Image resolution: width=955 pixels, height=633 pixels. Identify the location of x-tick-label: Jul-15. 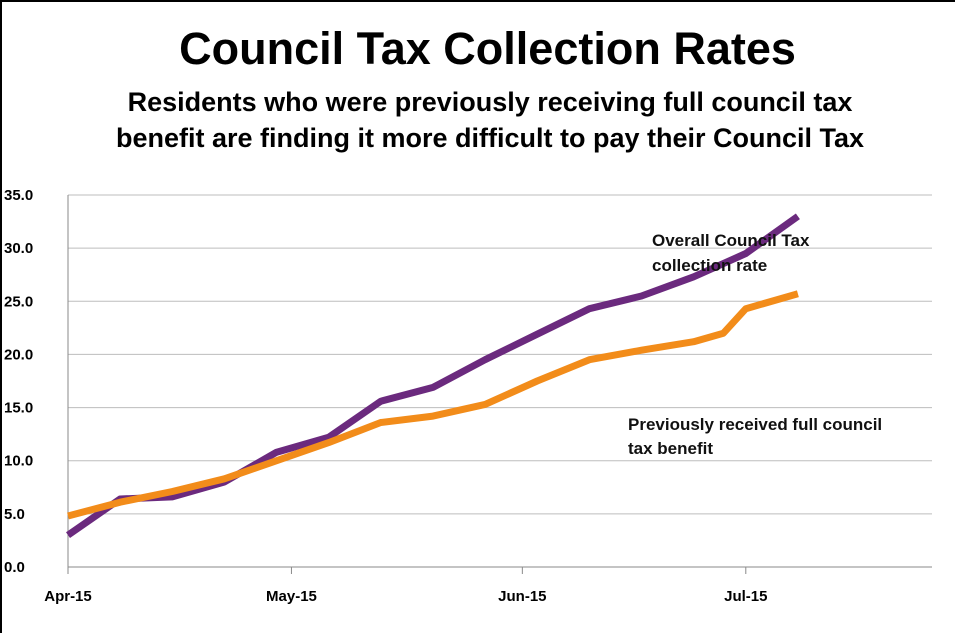
(745, 596).